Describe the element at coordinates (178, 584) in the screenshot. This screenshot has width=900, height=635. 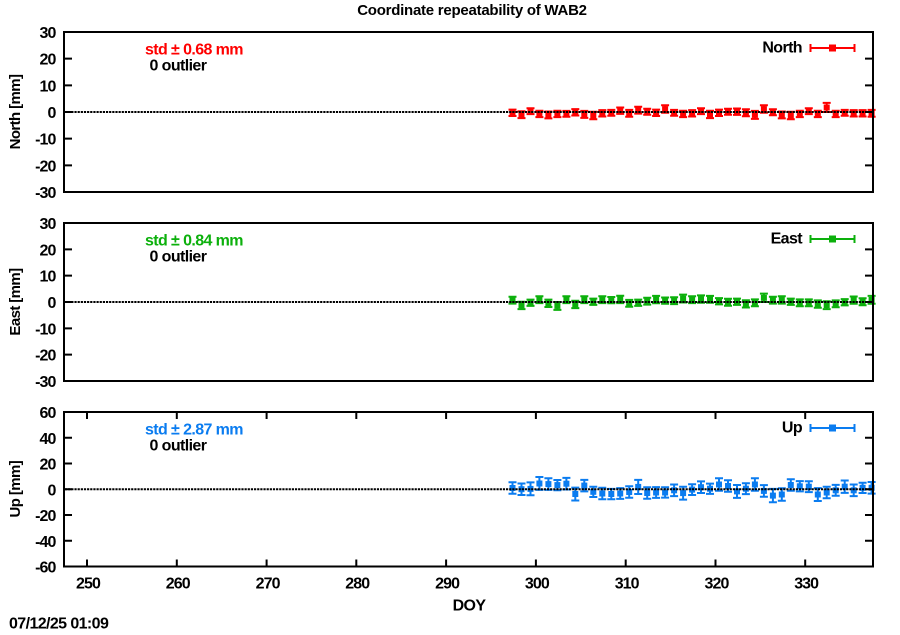
I see `svg-text: 260` at that location.